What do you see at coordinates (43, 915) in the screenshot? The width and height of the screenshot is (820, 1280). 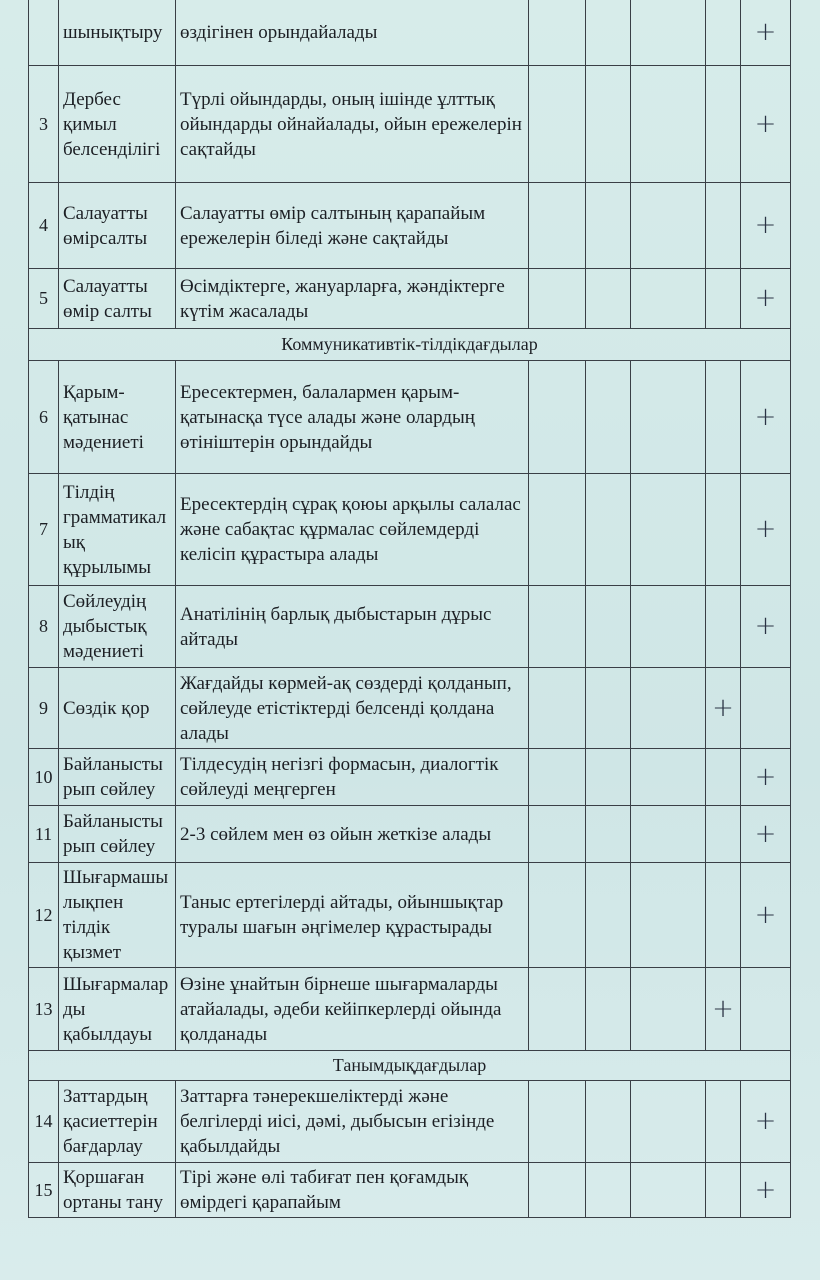 I see `row-number: 12` at bounding box center [43, 915].